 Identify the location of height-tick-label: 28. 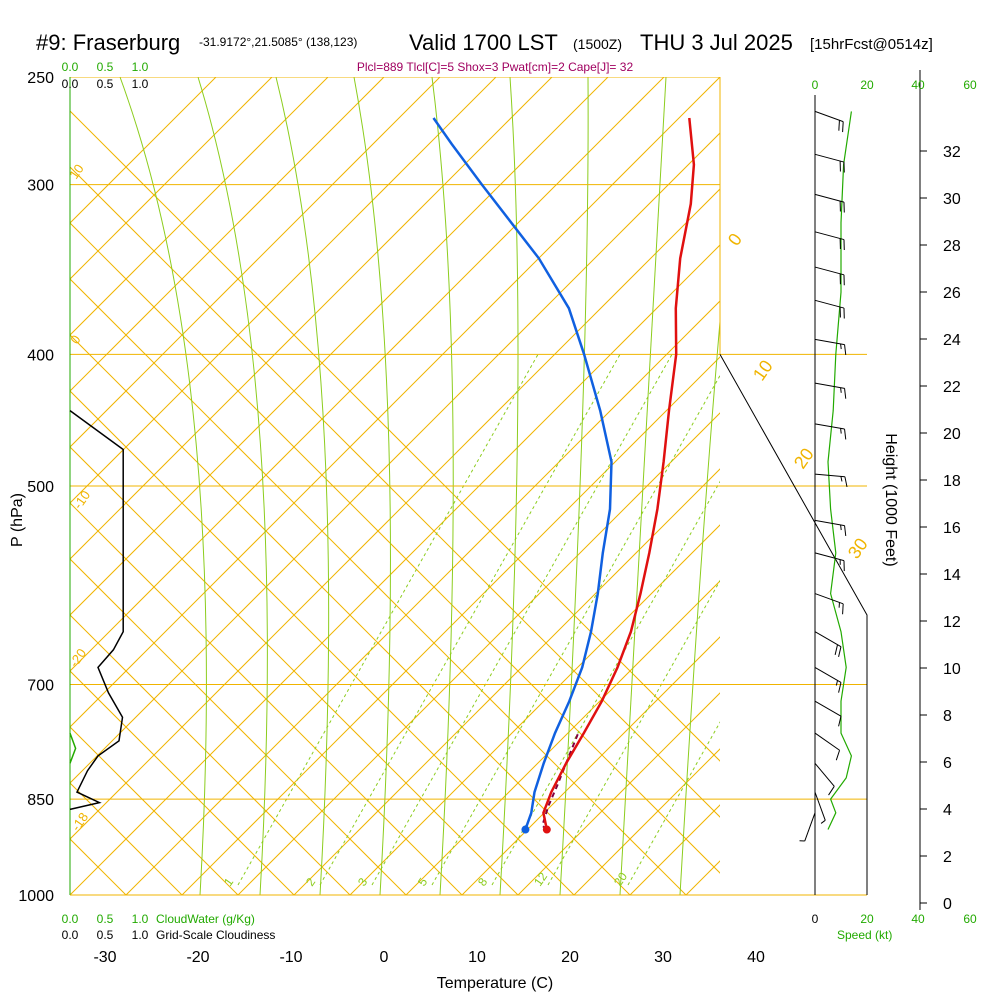
(952, 246).